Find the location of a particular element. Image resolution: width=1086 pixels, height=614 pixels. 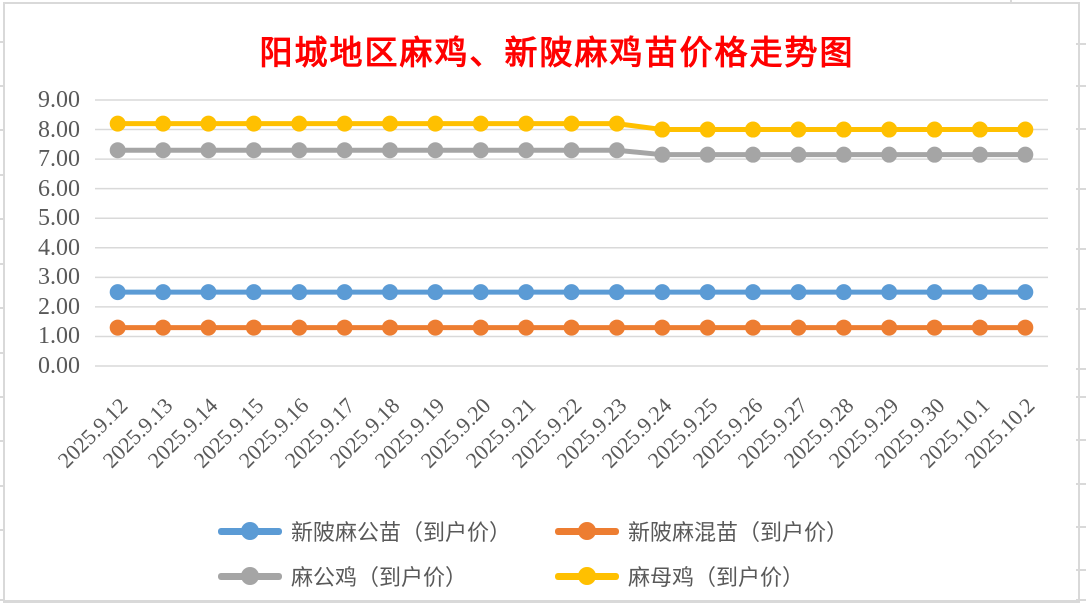

legend-line-marker-icon is located at coordinates (587, 531).